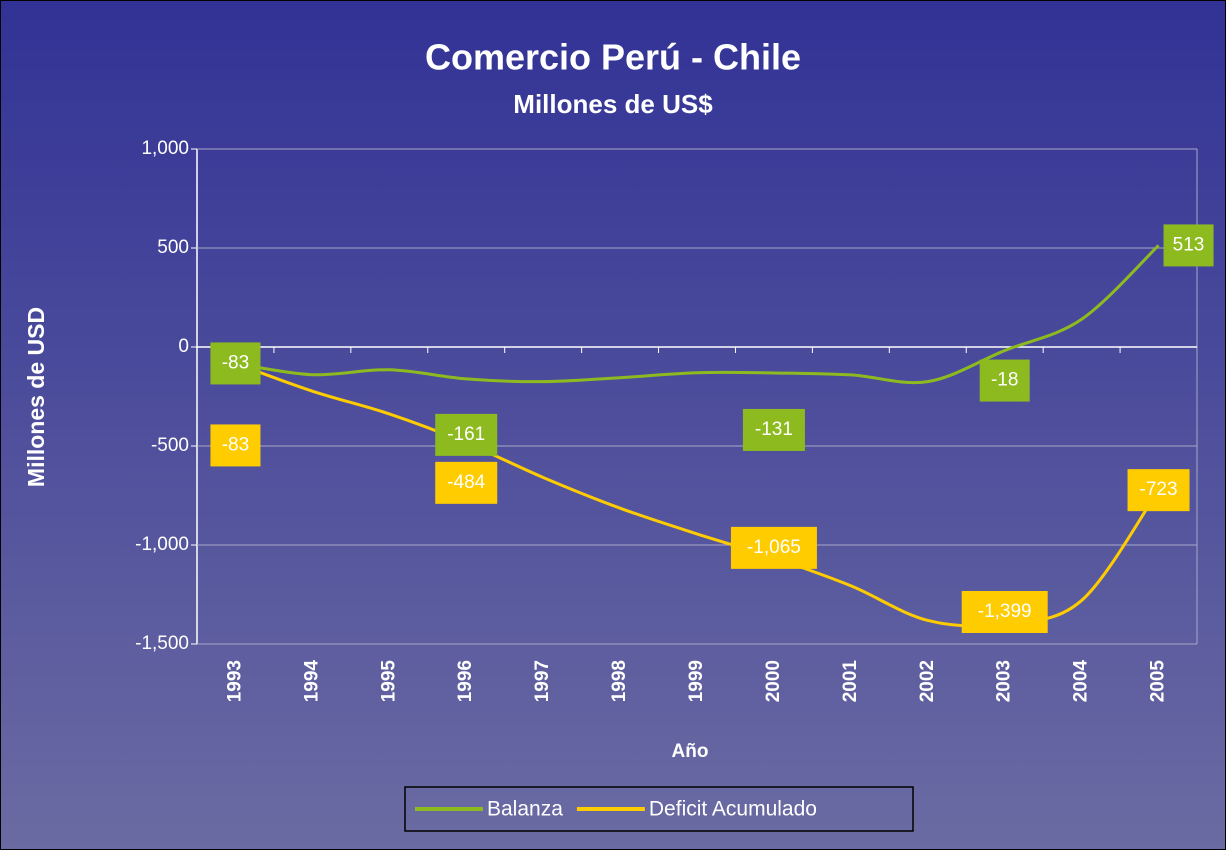 The width and height of the screenshot is (1226, 855). I want to click on x-tick-label: 2002, so click(927, 681).